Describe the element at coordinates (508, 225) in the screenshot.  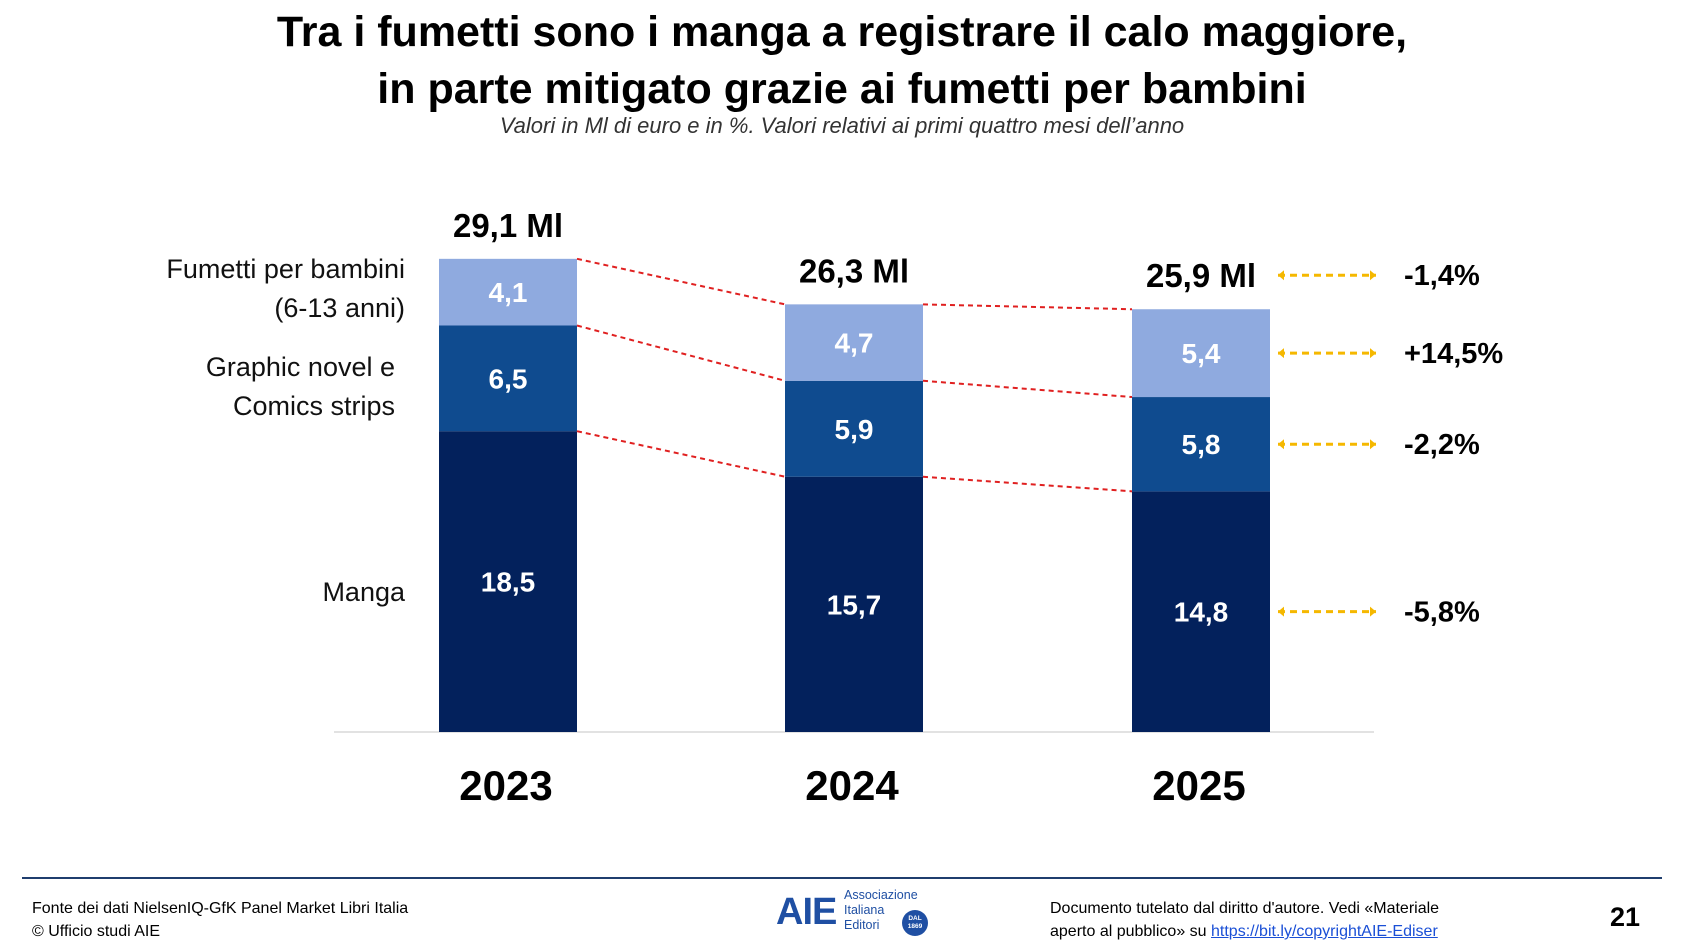
I see `total-label-2023: 29,1 Ml` at that location.